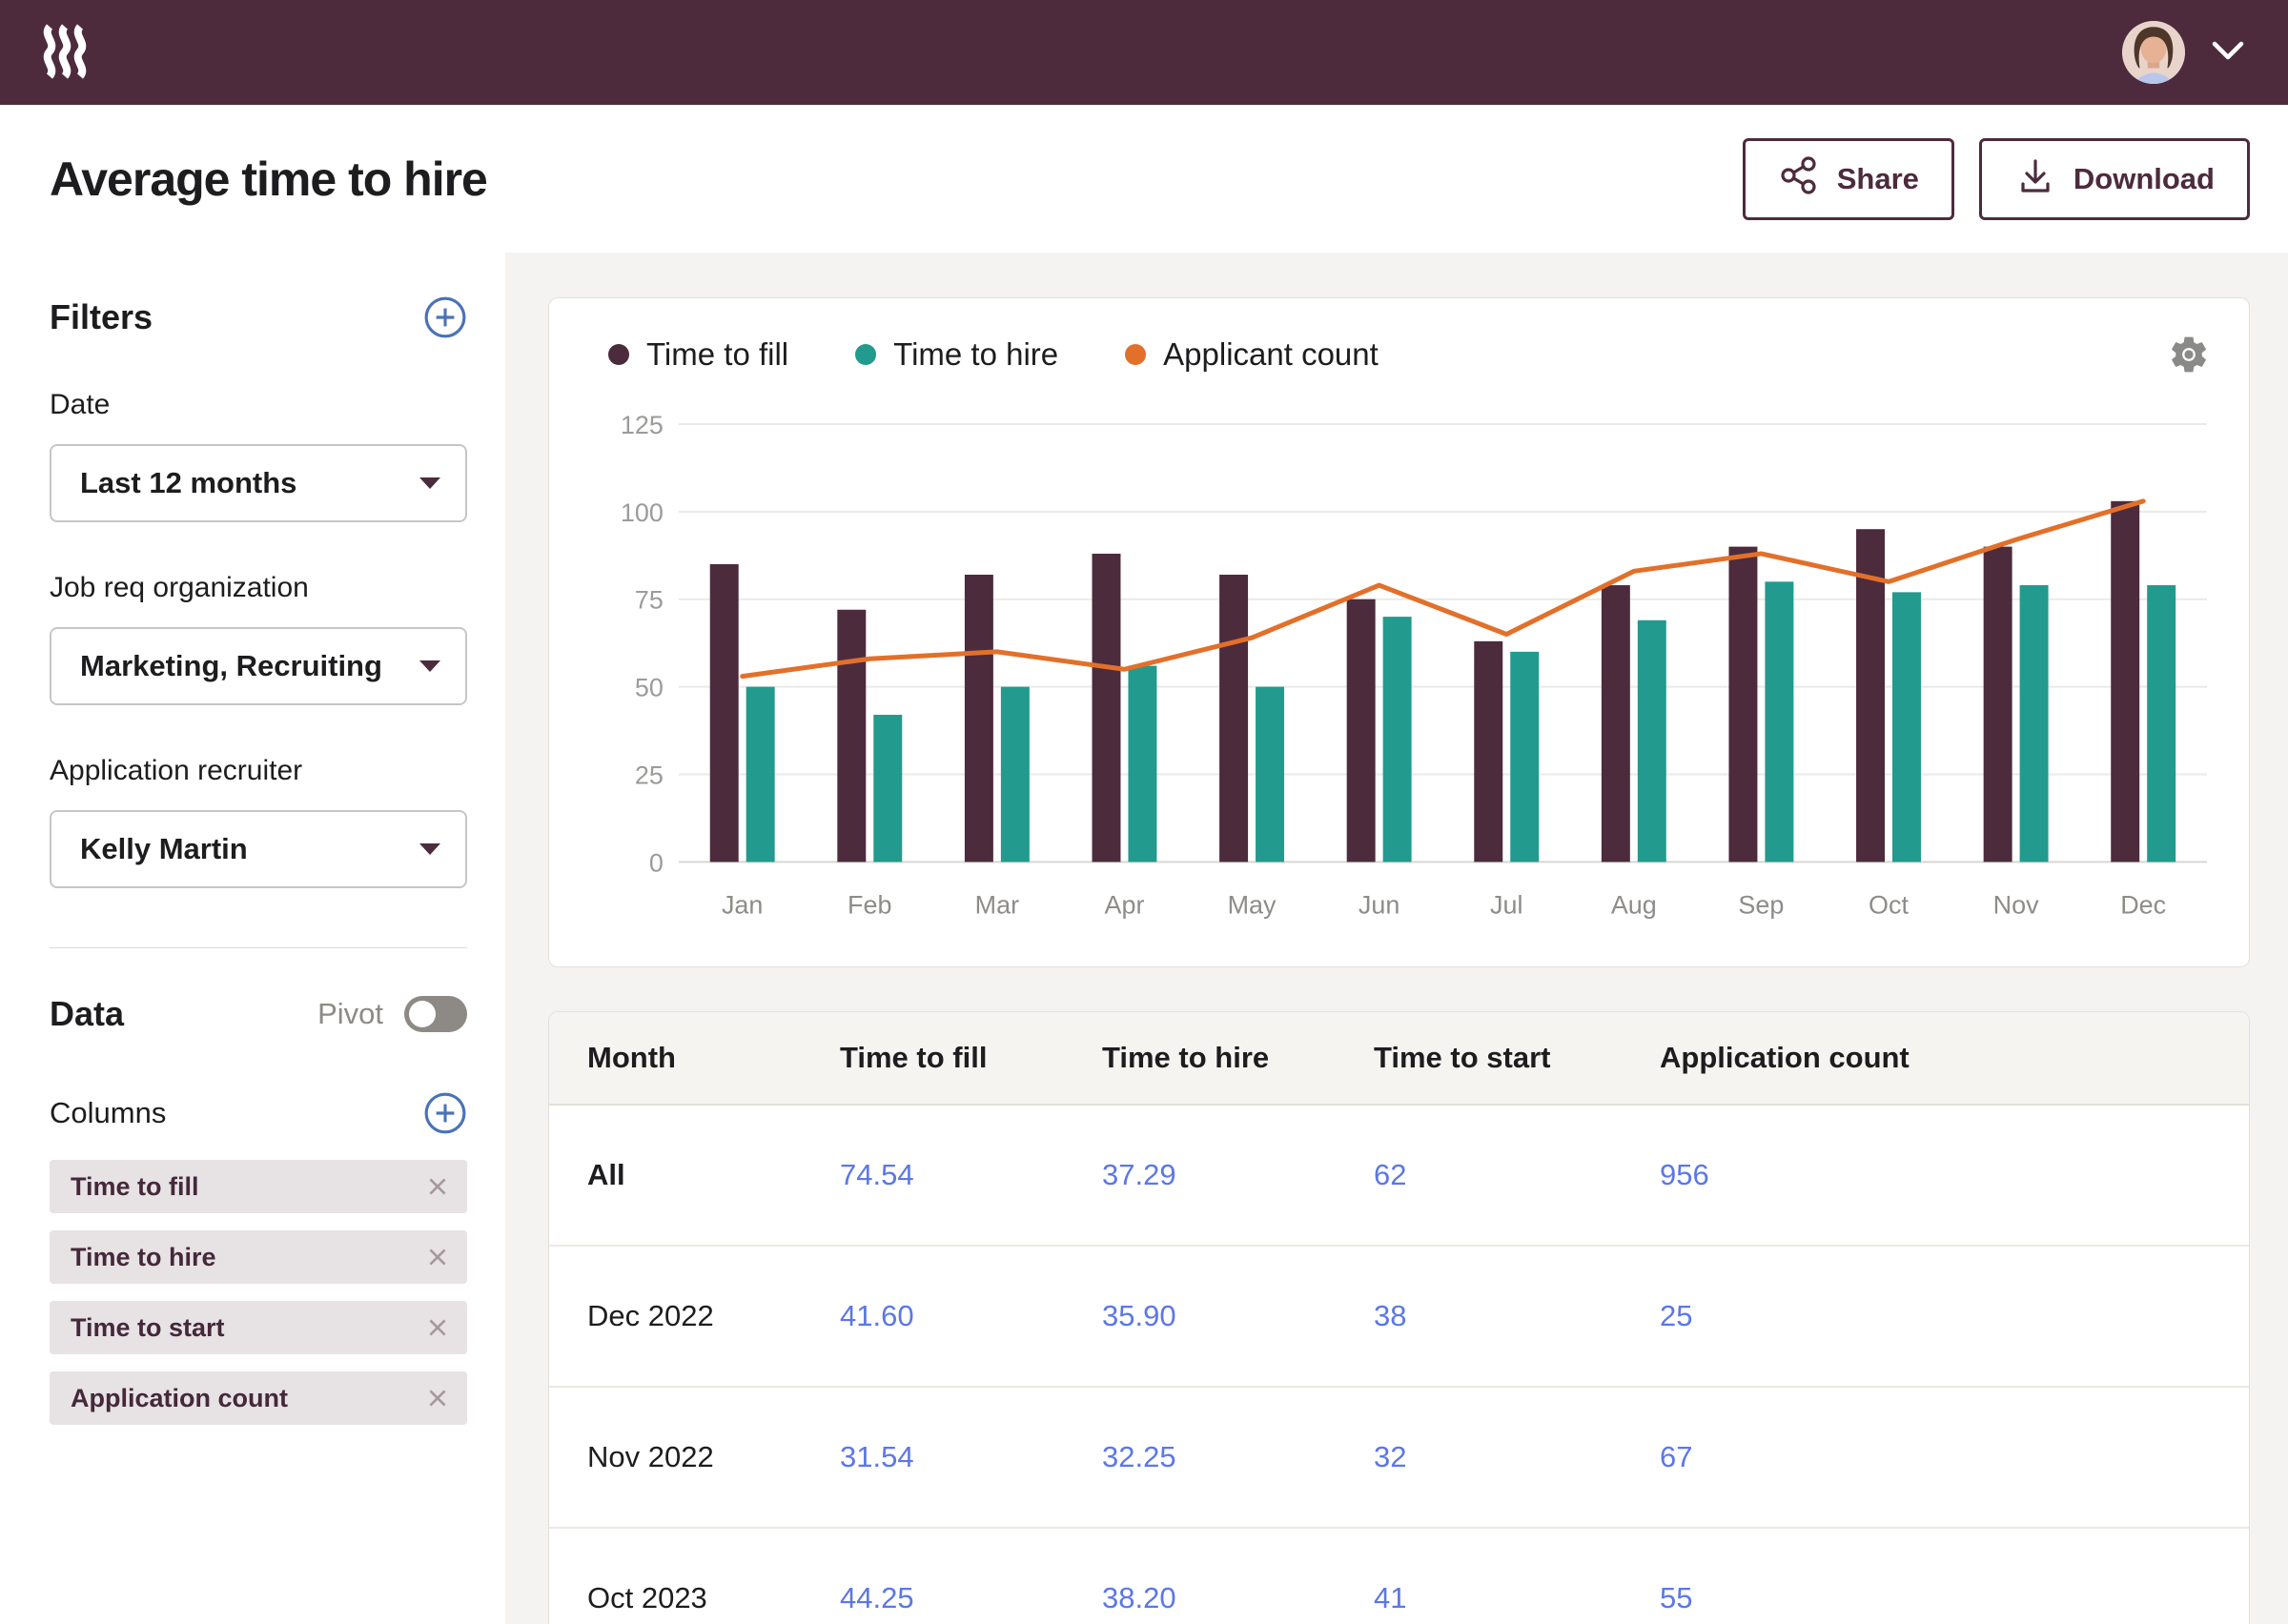  What do you see at coordinates (135, 1186) in the screenshot?
I see `column-chip-label: Time to fill` at bounding box center [135, 1186].